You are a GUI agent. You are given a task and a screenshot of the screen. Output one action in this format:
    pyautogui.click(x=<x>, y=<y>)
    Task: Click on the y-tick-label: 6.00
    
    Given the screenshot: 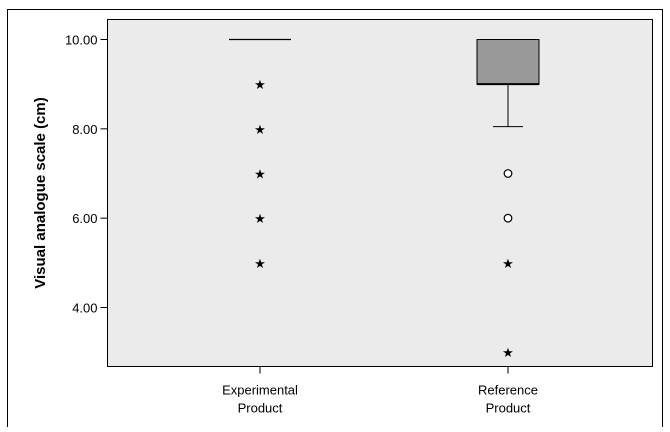 What is the action you would take?
    pyautogui.click(x=84, y=218)
    